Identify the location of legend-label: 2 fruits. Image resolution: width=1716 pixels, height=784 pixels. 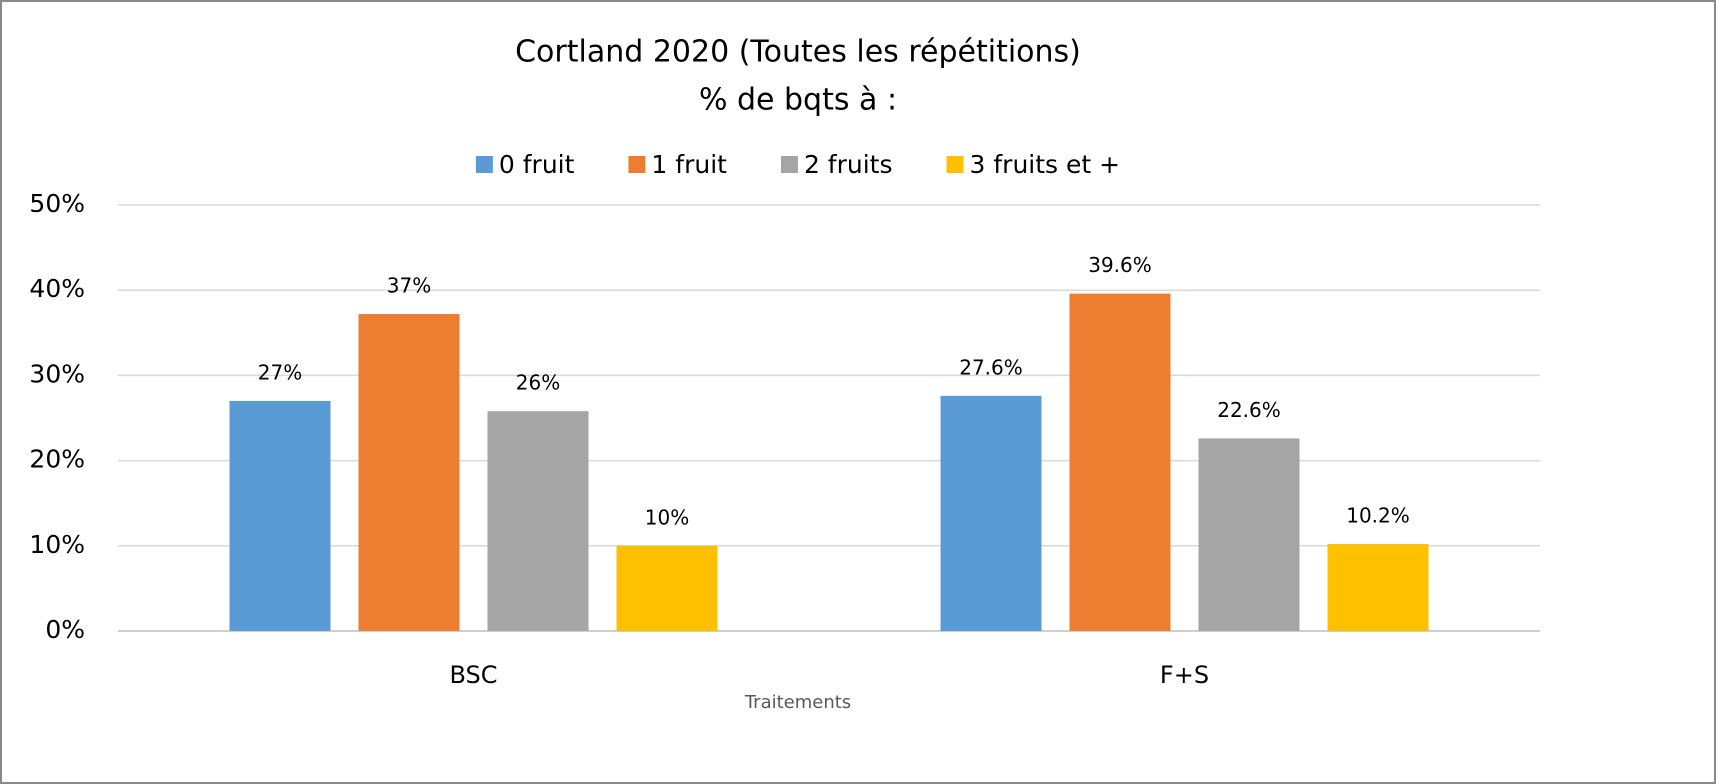
(848, 164).